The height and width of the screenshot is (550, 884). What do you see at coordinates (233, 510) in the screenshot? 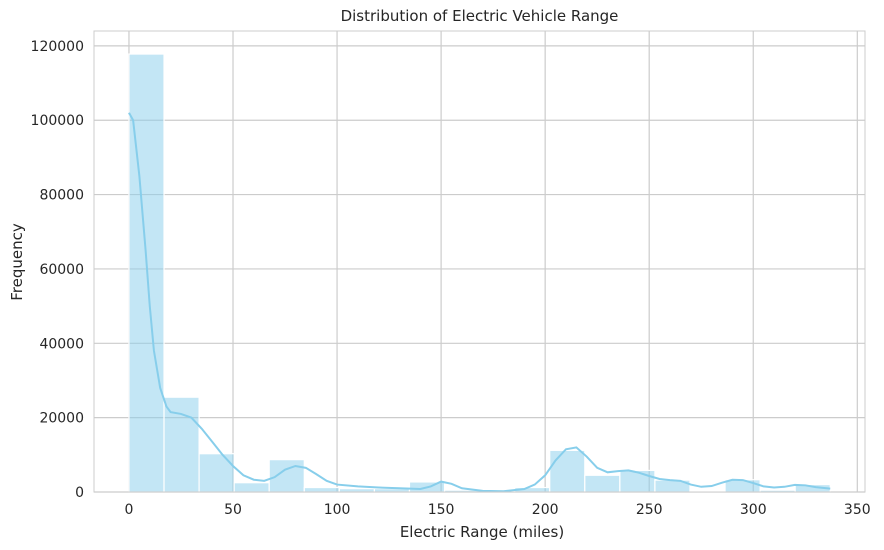
I see `x-tick-label: 50` at bounding box center [233, 510].